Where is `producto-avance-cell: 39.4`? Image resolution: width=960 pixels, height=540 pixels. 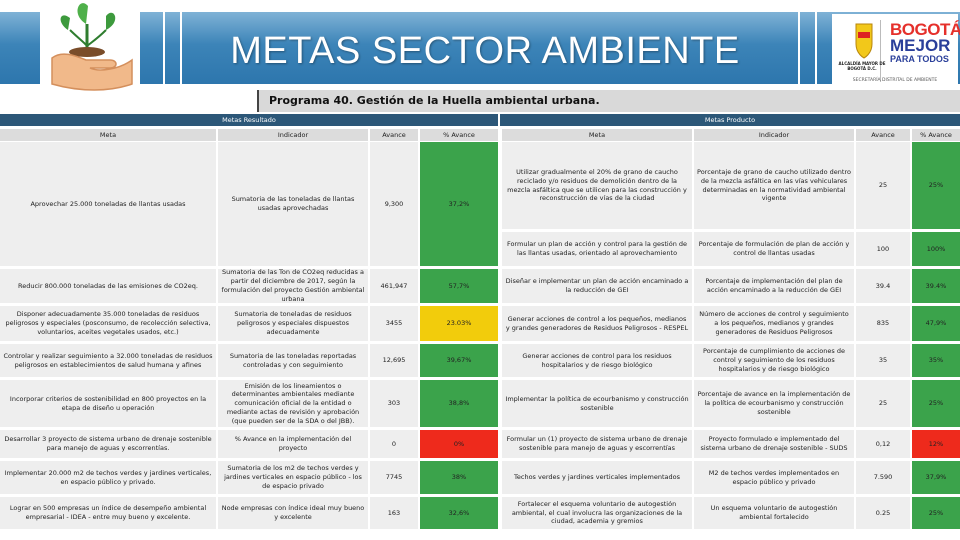
producto-avance-cell: 39.4 is located at coordinates (883, 286).